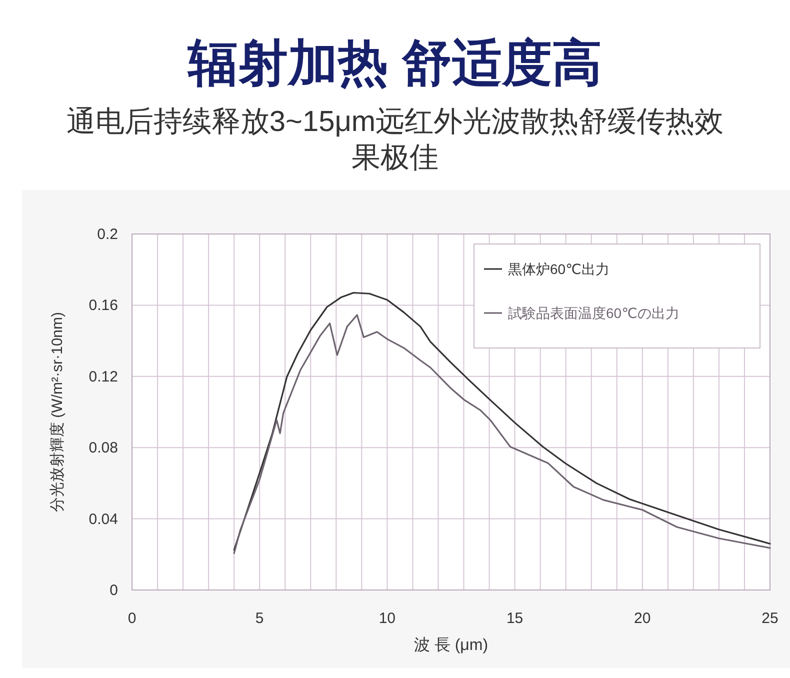 Image resolution: width=790 pixels, height=678 pixels. I want to click on x-tick-label: 20, so click(642, 618).